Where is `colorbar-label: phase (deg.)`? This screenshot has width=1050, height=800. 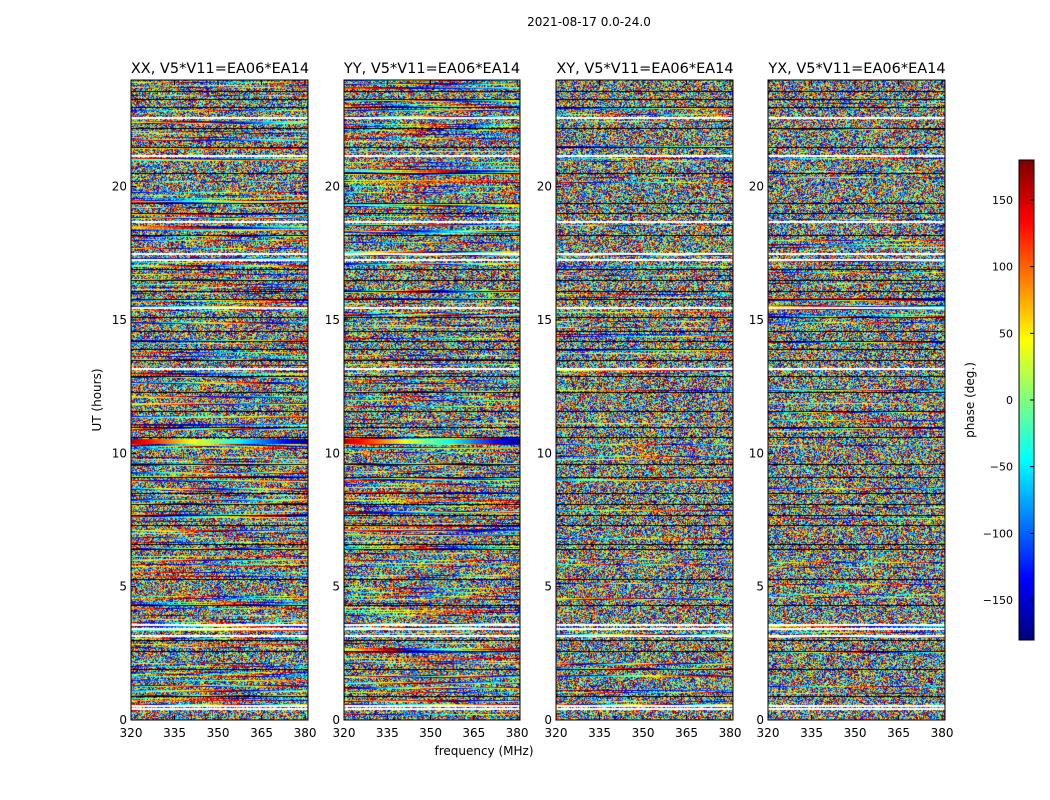 colorbar-label: phase (deg.) is located at coordinates (970, 400).